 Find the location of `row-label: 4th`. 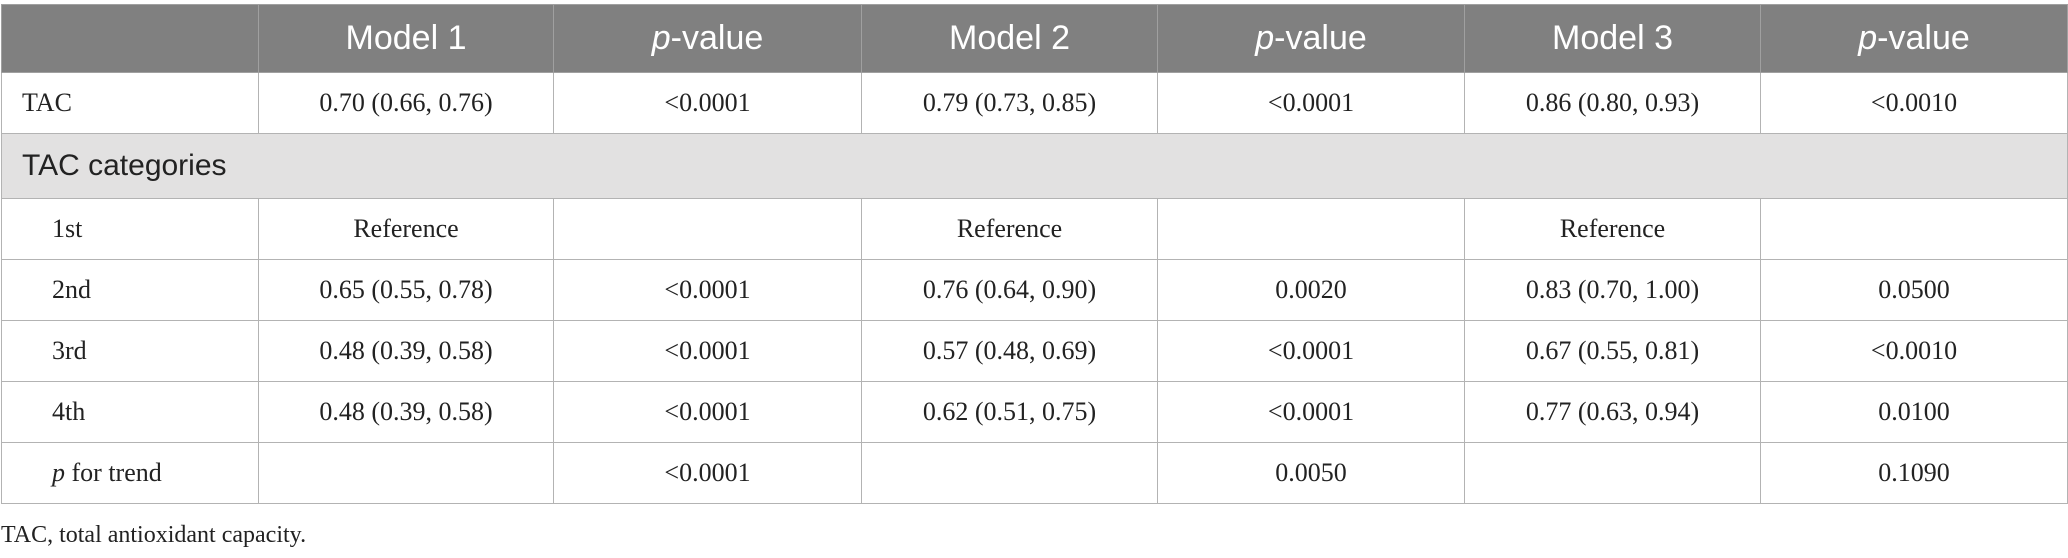

row-label: 4th is located at coordinates (130, 412).